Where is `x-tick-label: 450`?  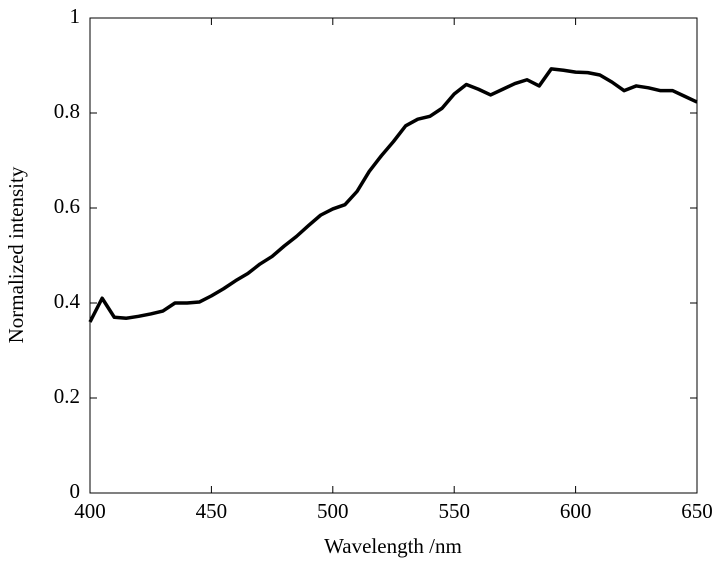 x-tick-label: 450 is located at coordinates (212, 511).